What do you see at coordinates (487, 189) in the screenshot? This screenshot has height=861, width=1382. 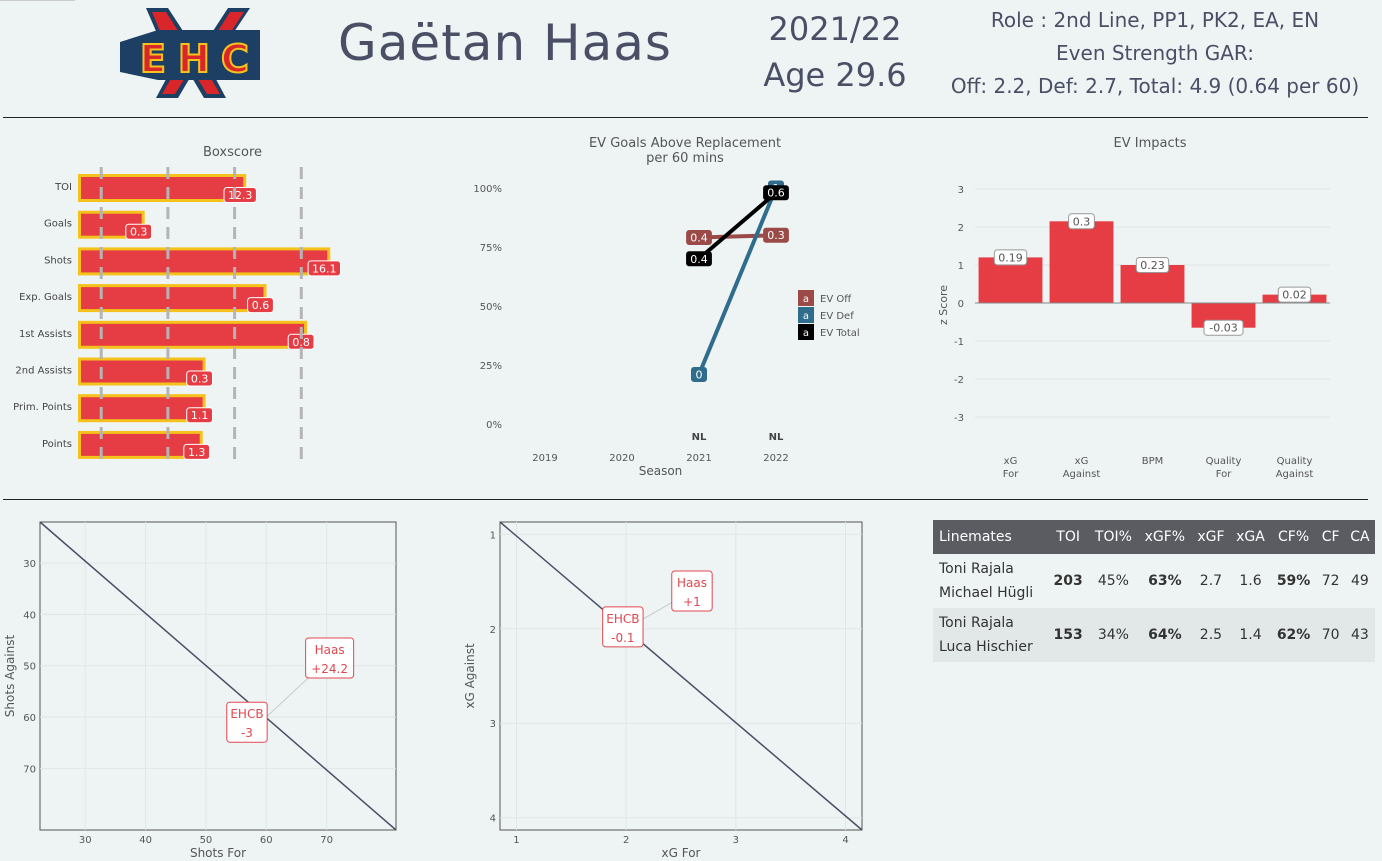 I see `gar-y-tick-label: 100%` at bounding box center [487, 189].